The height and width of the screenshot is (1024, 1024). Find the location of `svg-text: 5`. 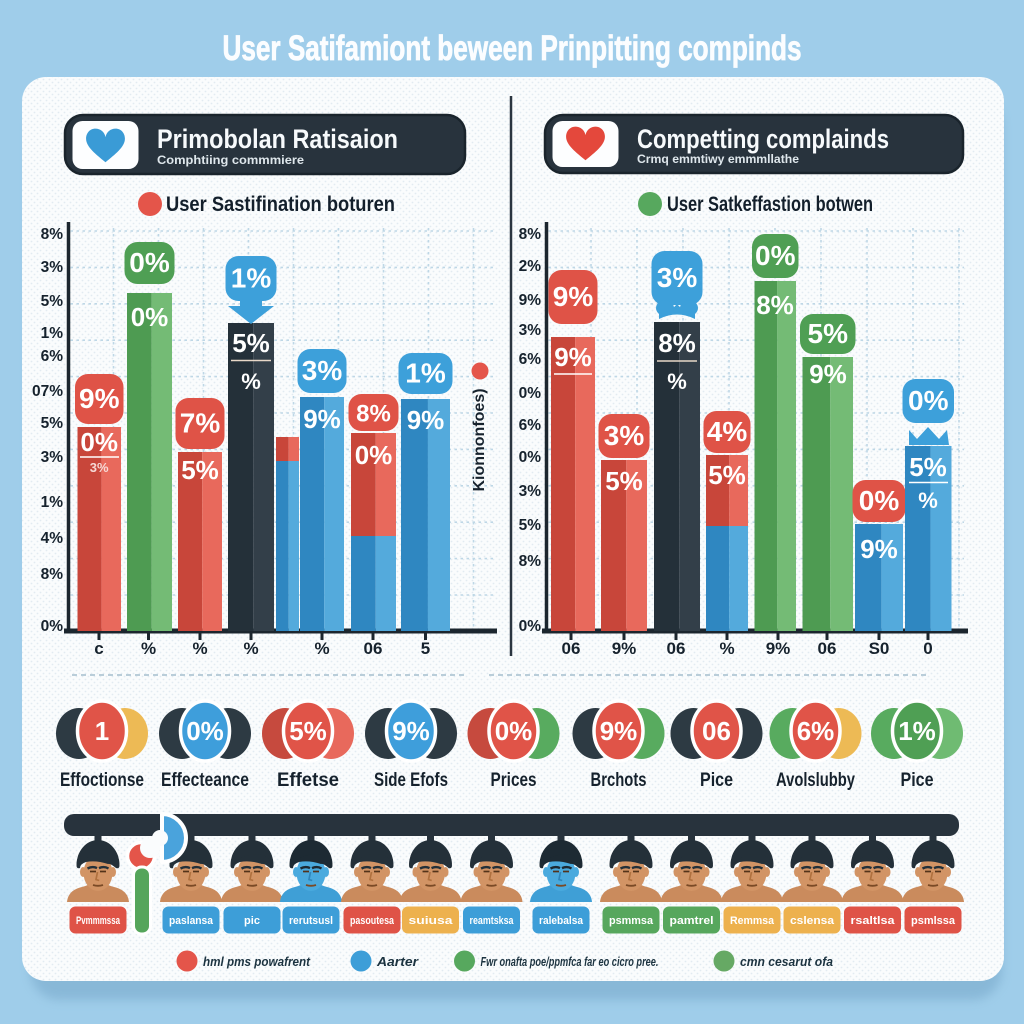

svg-text: 5 is located at coordinates (425, 648).